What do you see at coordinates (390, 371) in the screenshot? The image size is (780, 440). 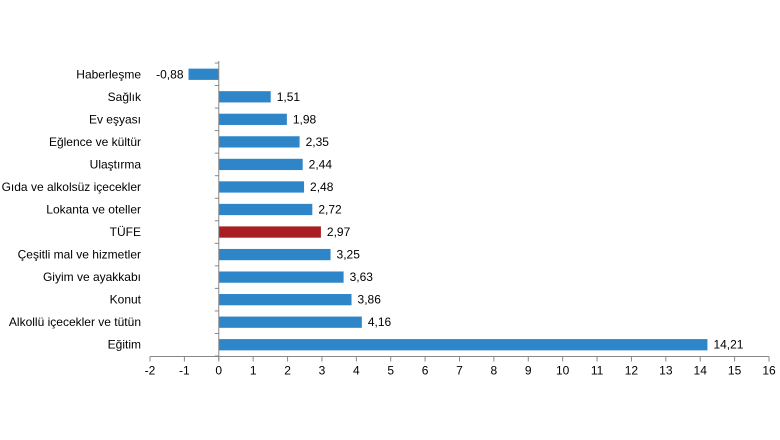 I see `x-tick-label: 5` at bounding box center [390, 371].